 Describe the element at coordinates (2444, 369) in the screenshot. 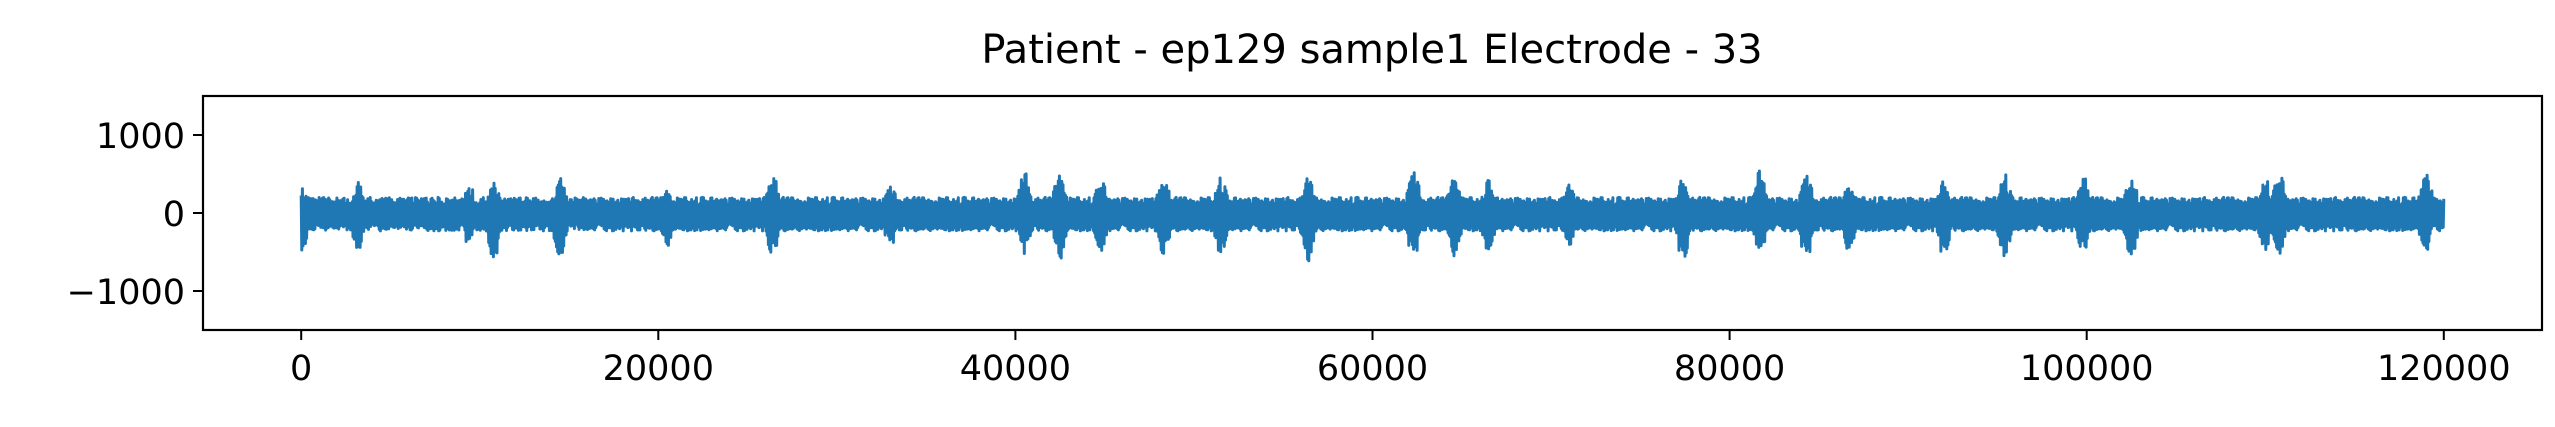

I see `x-tick-label: 120000` at that location.